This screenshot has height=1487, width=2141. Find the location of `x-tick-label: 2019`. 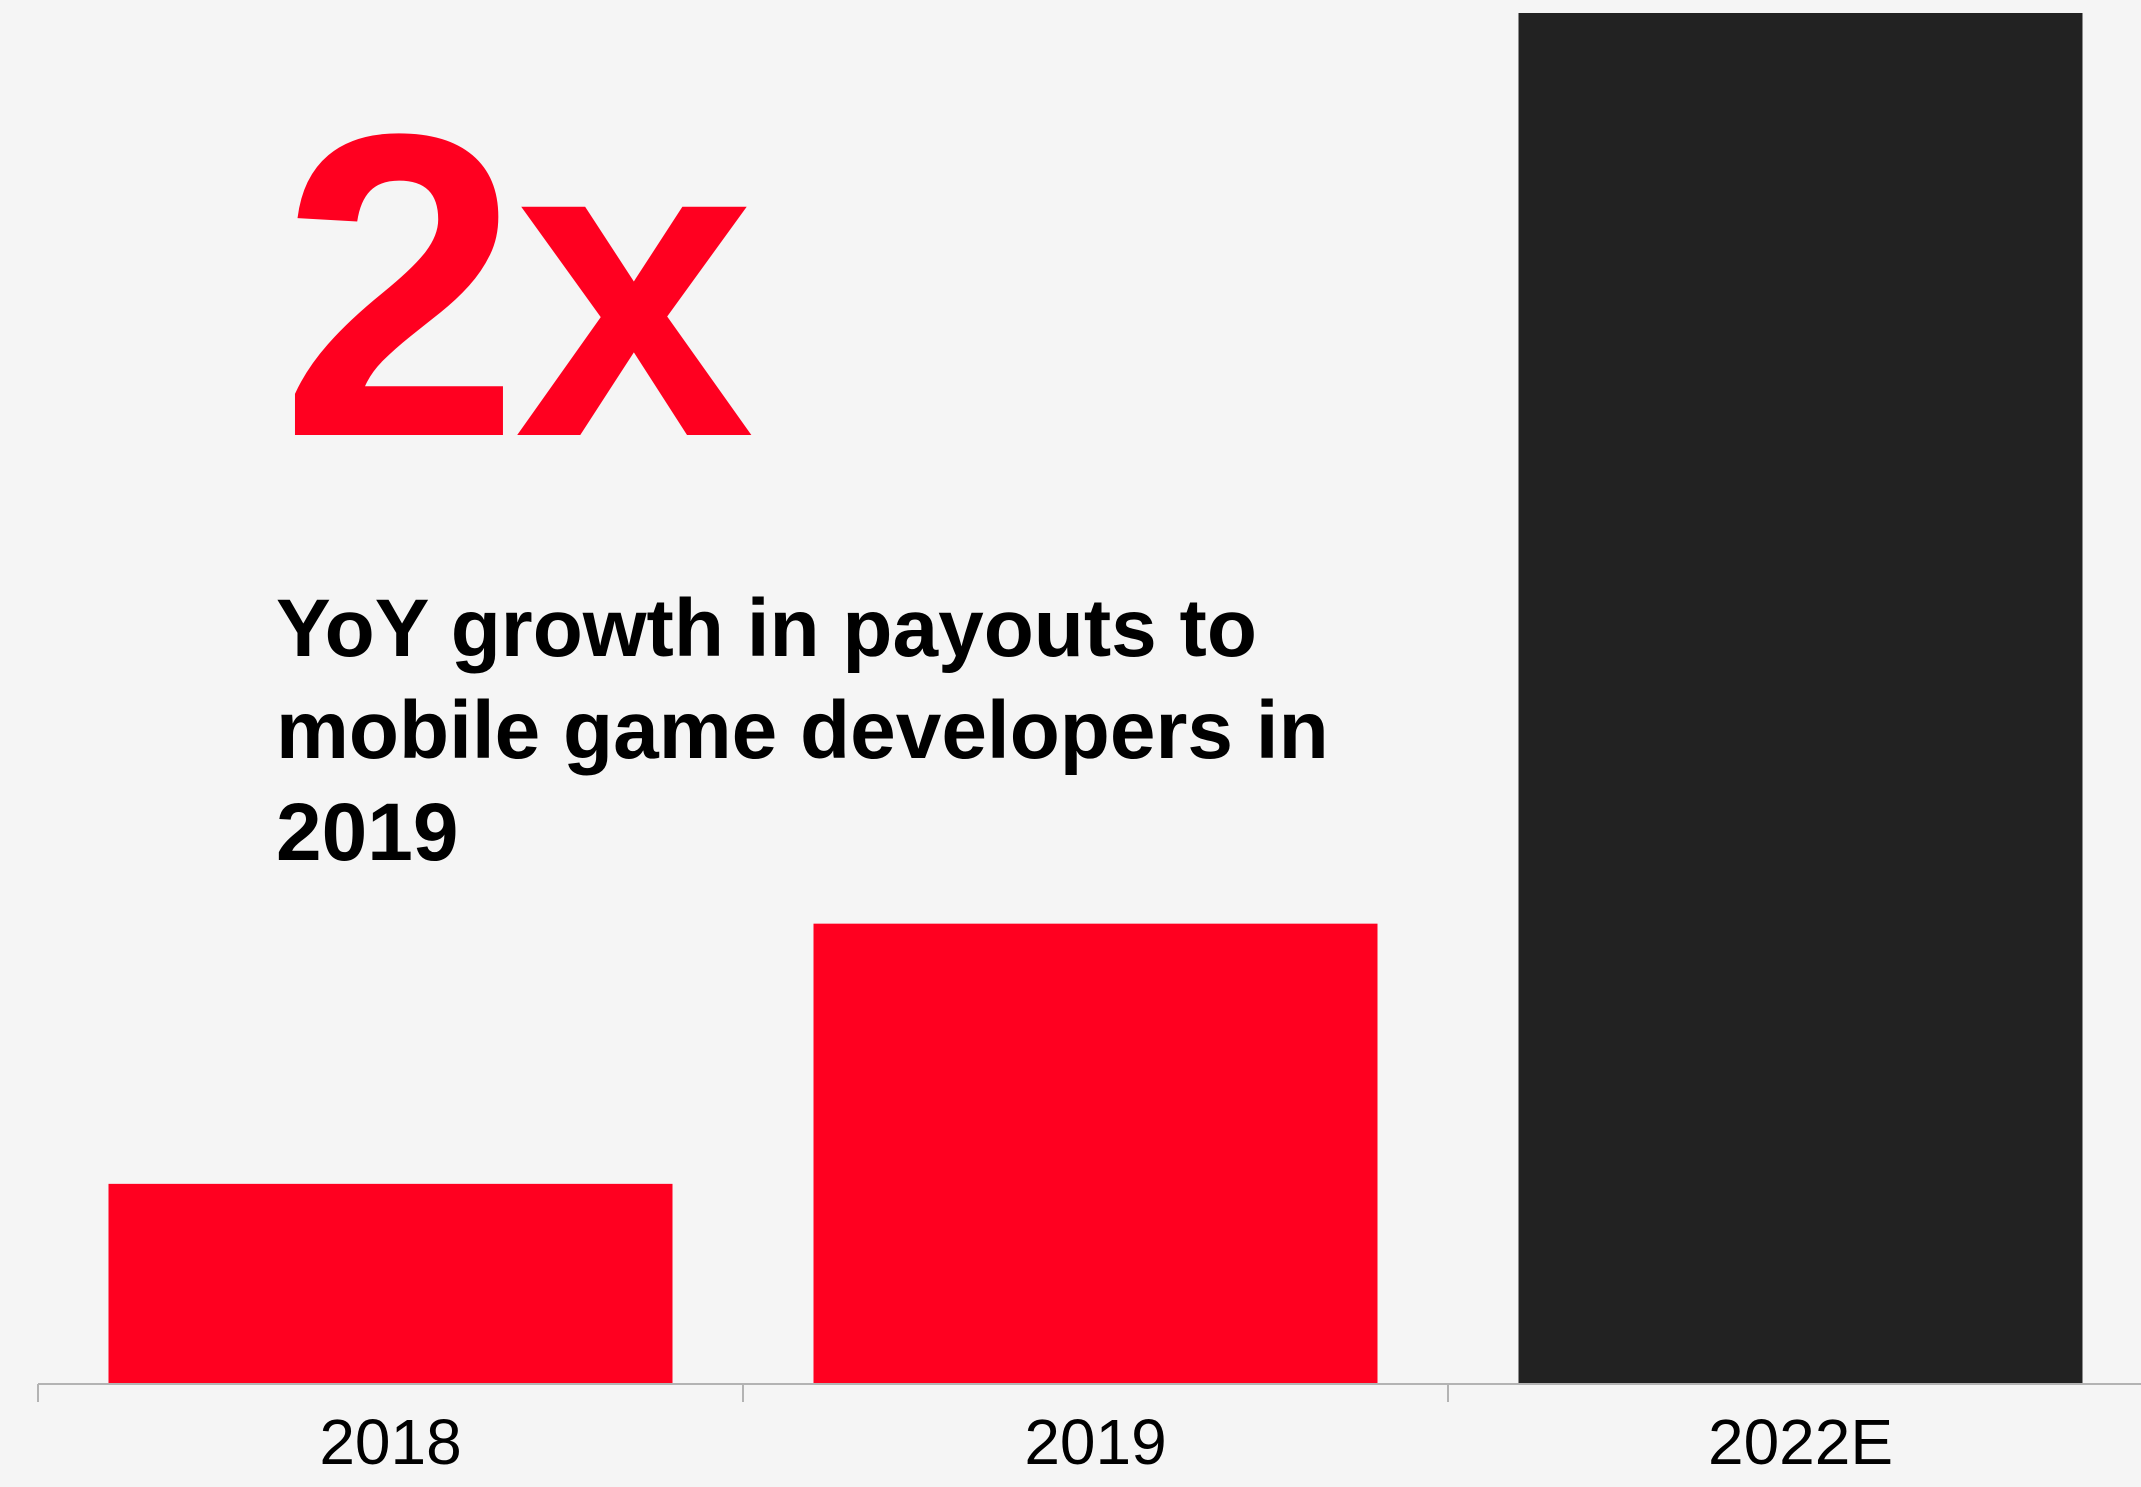

x-tick-label: 2019 is located at coordinates (1095, 1442).